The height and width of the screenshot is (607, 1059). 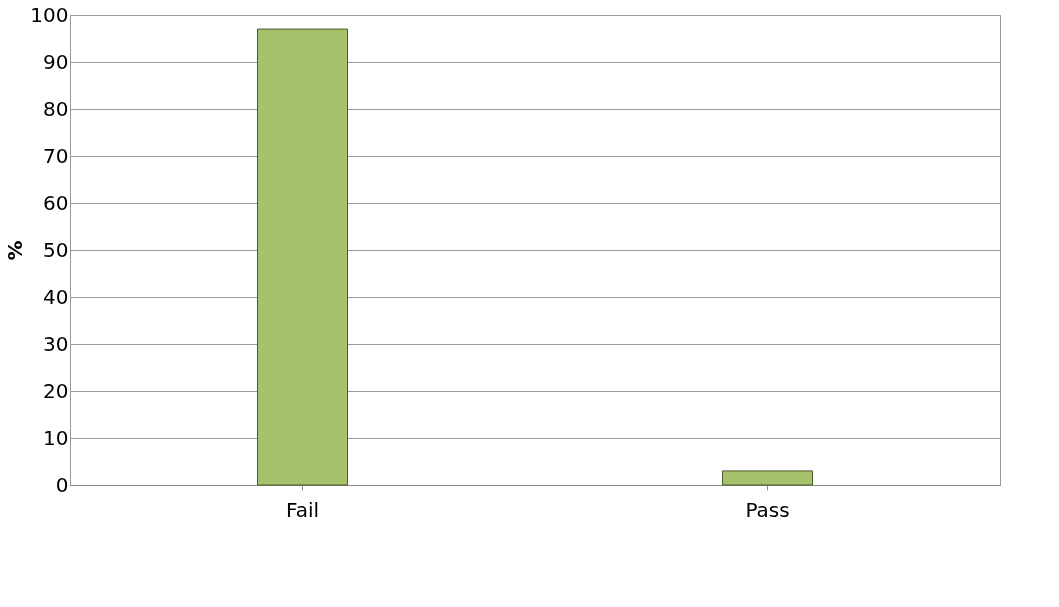 I want to click on x-tick-label: Fail, so click(x=302, y=509).